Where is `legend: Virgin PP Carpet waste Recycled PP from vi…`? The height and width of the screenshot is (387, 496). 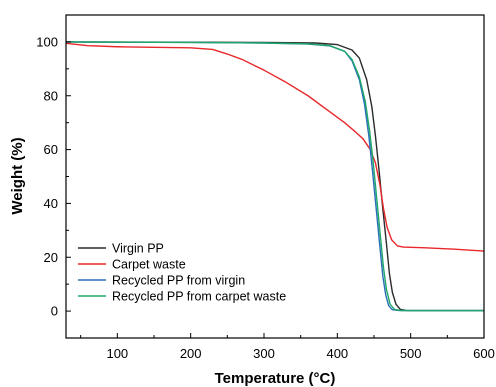 legend: Virgin PP Carpet waste Recycled PP from vi… is located at coordinates (182, 273).